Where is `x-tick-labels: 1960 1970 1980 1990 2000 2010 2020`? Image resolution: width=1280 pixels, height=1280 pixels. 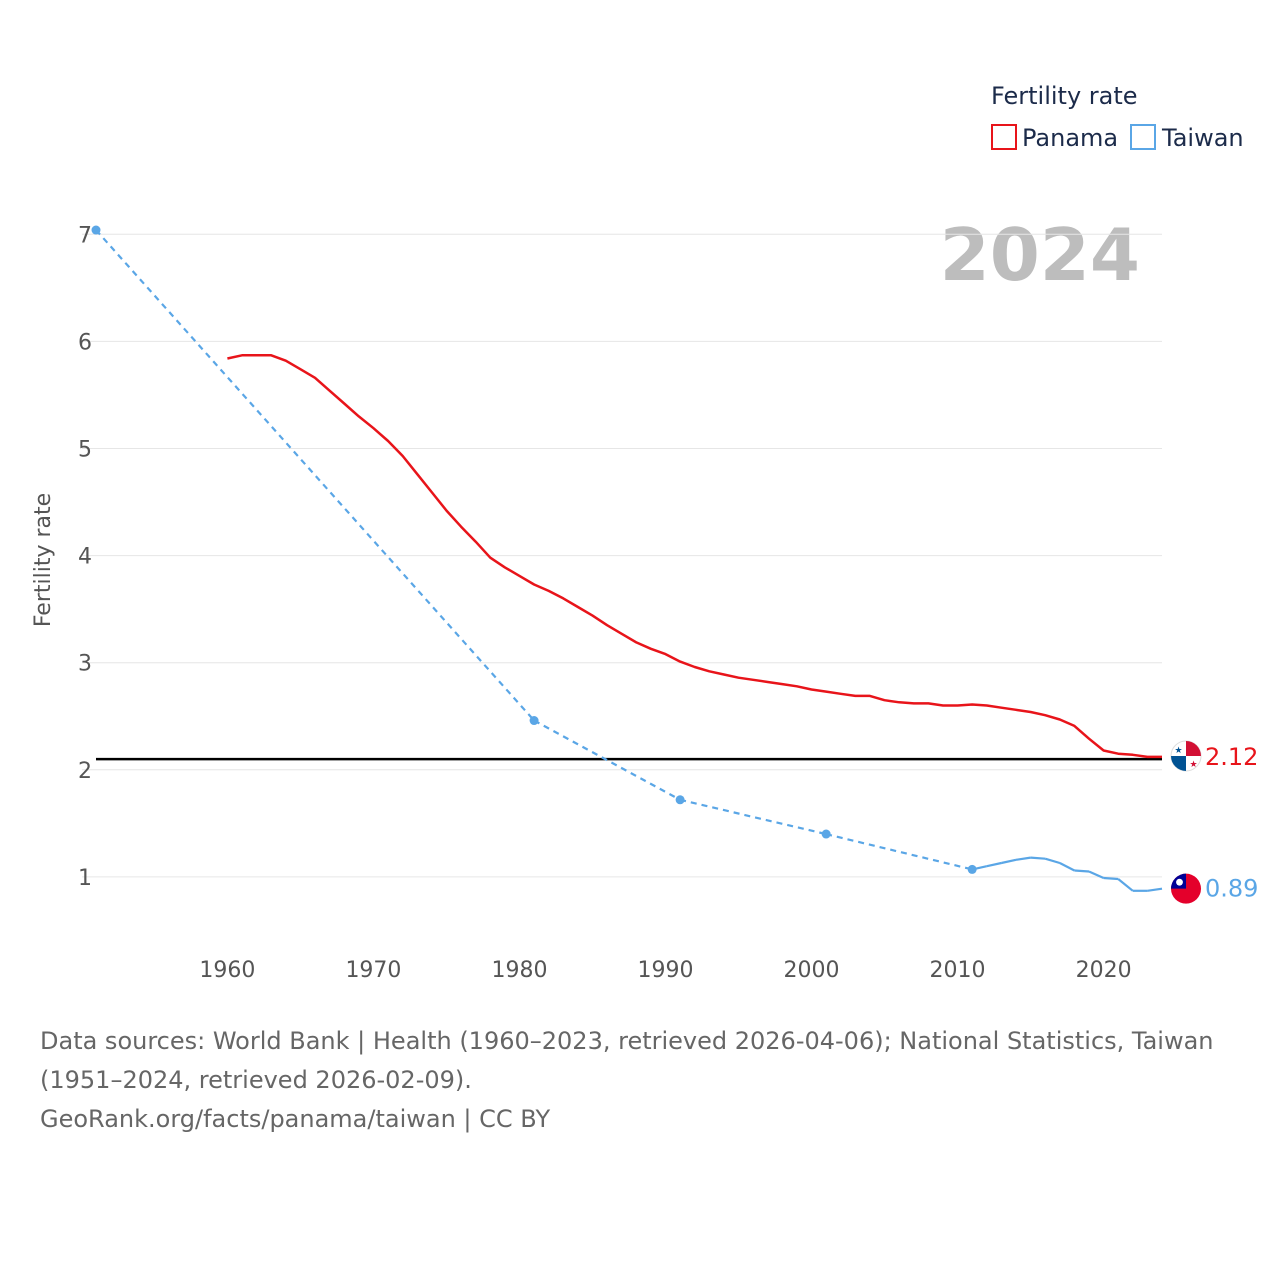
x-tick-labels: 1960 1970 1980 1990 2000 2010 2020 is located at coordinates (665, 970).